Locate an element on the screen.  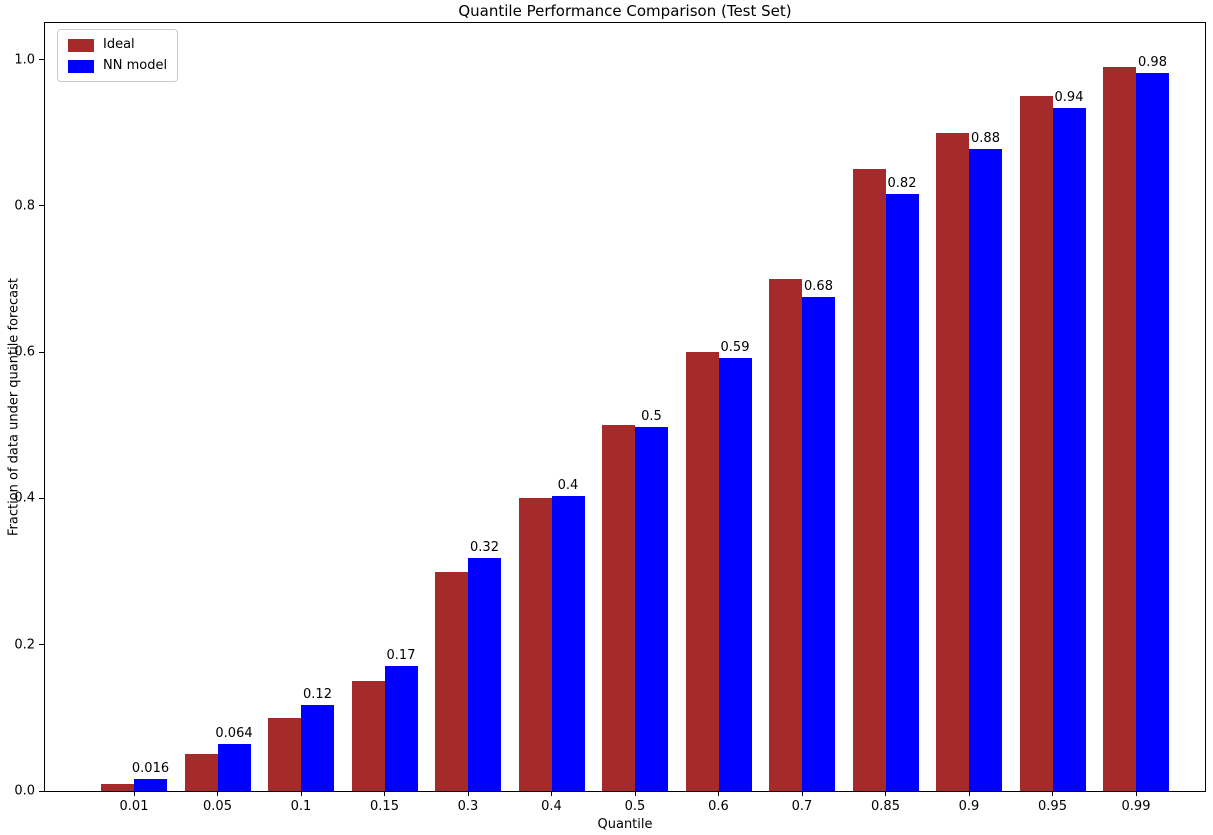
y-tick-label: 0.4 is located at coordinates (24, 498).